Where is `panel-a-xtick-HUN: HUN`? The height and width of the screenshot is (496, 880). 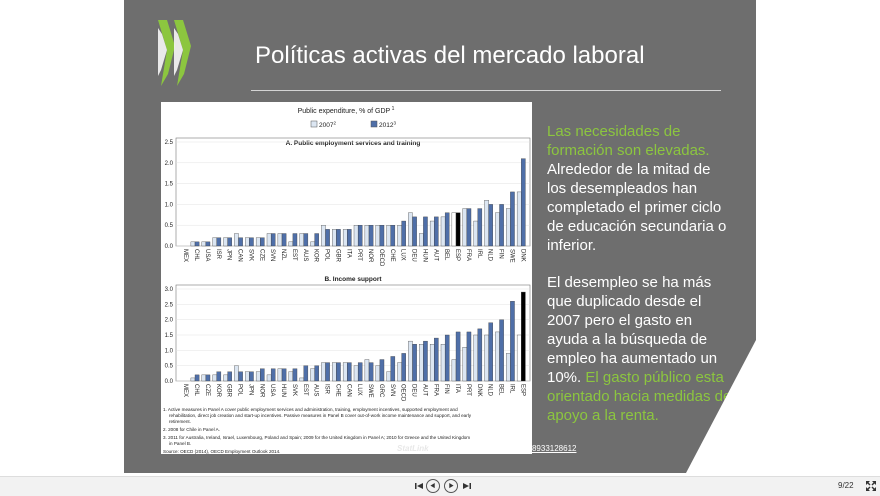 panel-a-xtick-HUN: HUN is located at coordinates (424, 255).